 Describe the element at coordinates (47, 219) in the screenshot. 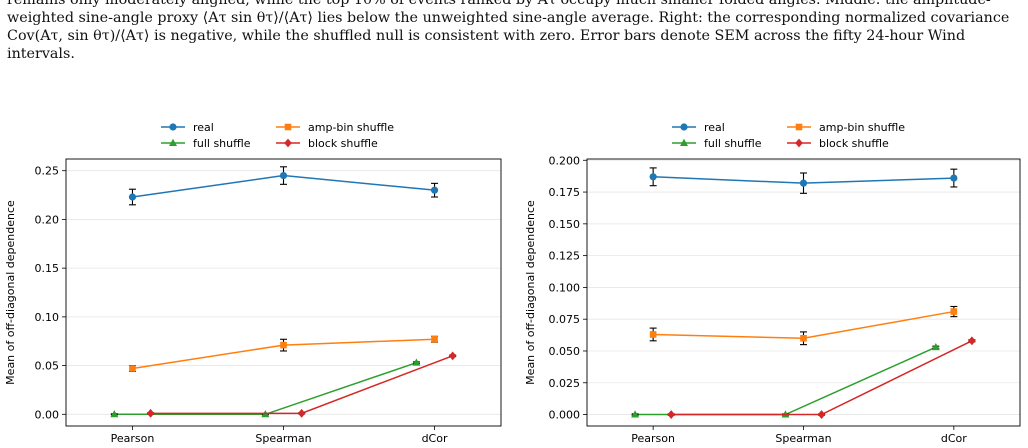

I see `y-tick-label: 0.20` at that location.